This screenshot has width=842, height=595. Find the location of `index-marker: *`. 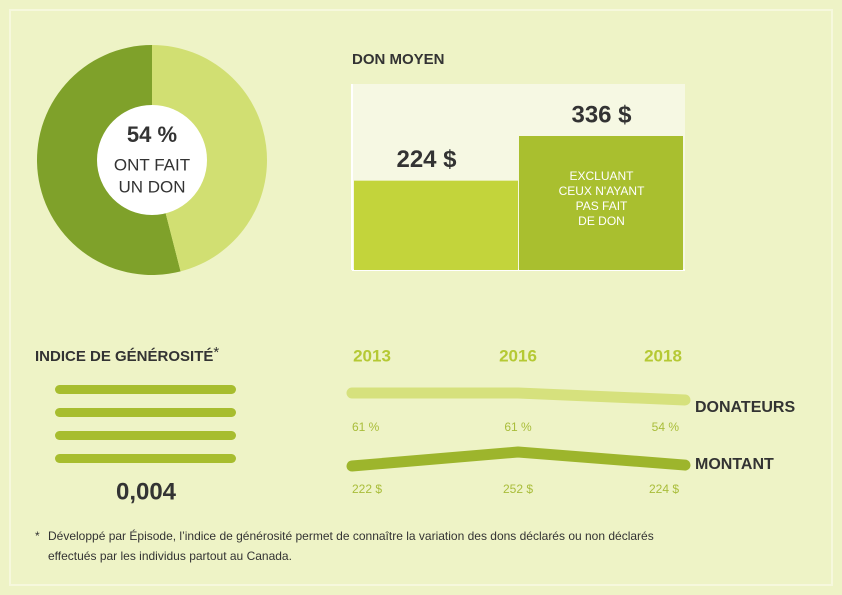

index-marker: * is located at coordinates (216, 352).